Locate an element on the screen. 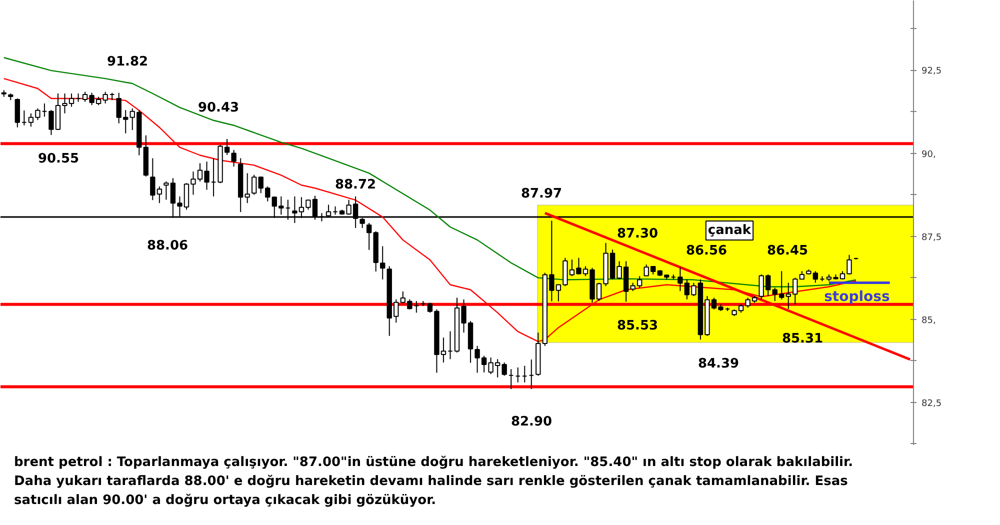 The height and width of the screenshot is (525, 1000). y-tick-label: 92,5 is located at coordinates (932, 71).